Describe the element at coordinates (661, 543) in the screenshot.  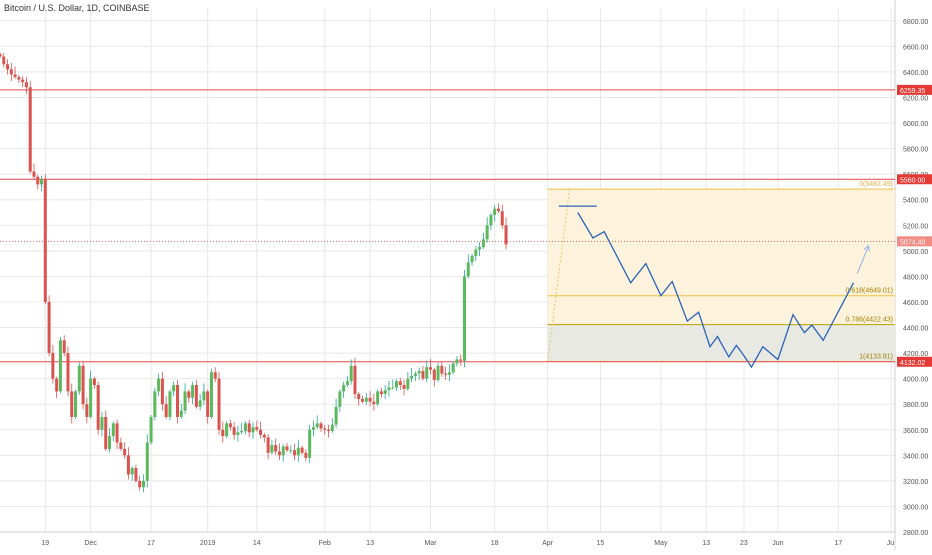
I see `x-tick-label: May` at that location.